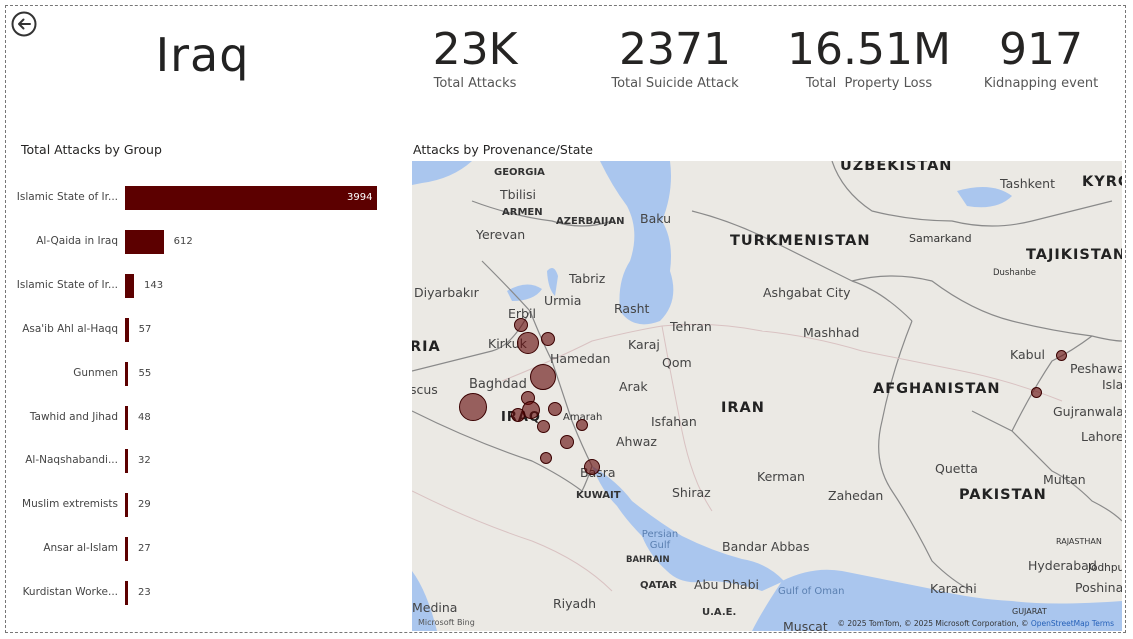  Describe the element at coordinates (1064, 479) in the screenshot. I see `map-label-city: Multan` at that location.